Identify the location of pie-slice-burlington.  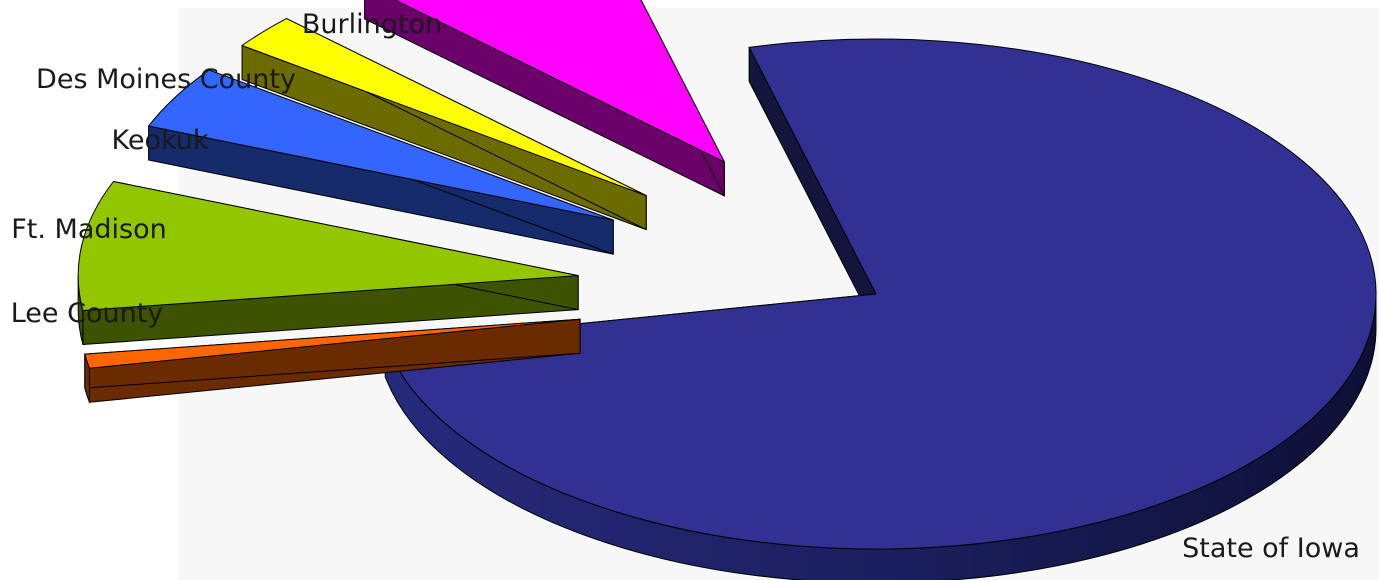
(544, 98).